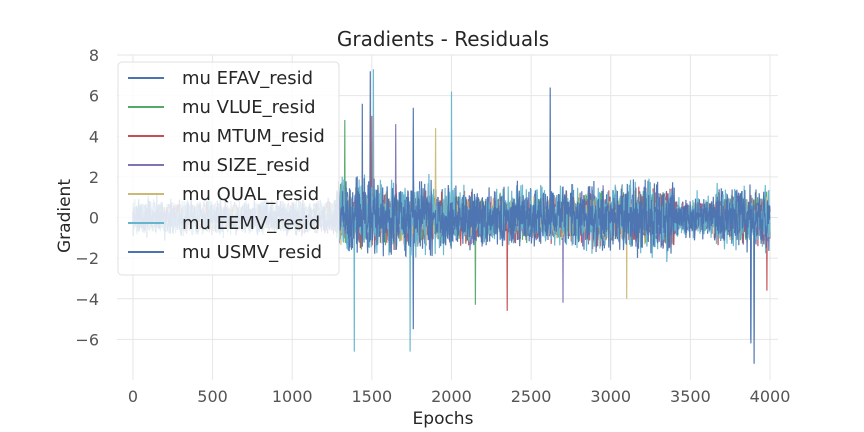 The height and width of the screenshot is (432, 864). What do you see at coordinates (94, 177) in the screenshot?
I see `y-tick-label: 2` at bounding box center [94, 177].